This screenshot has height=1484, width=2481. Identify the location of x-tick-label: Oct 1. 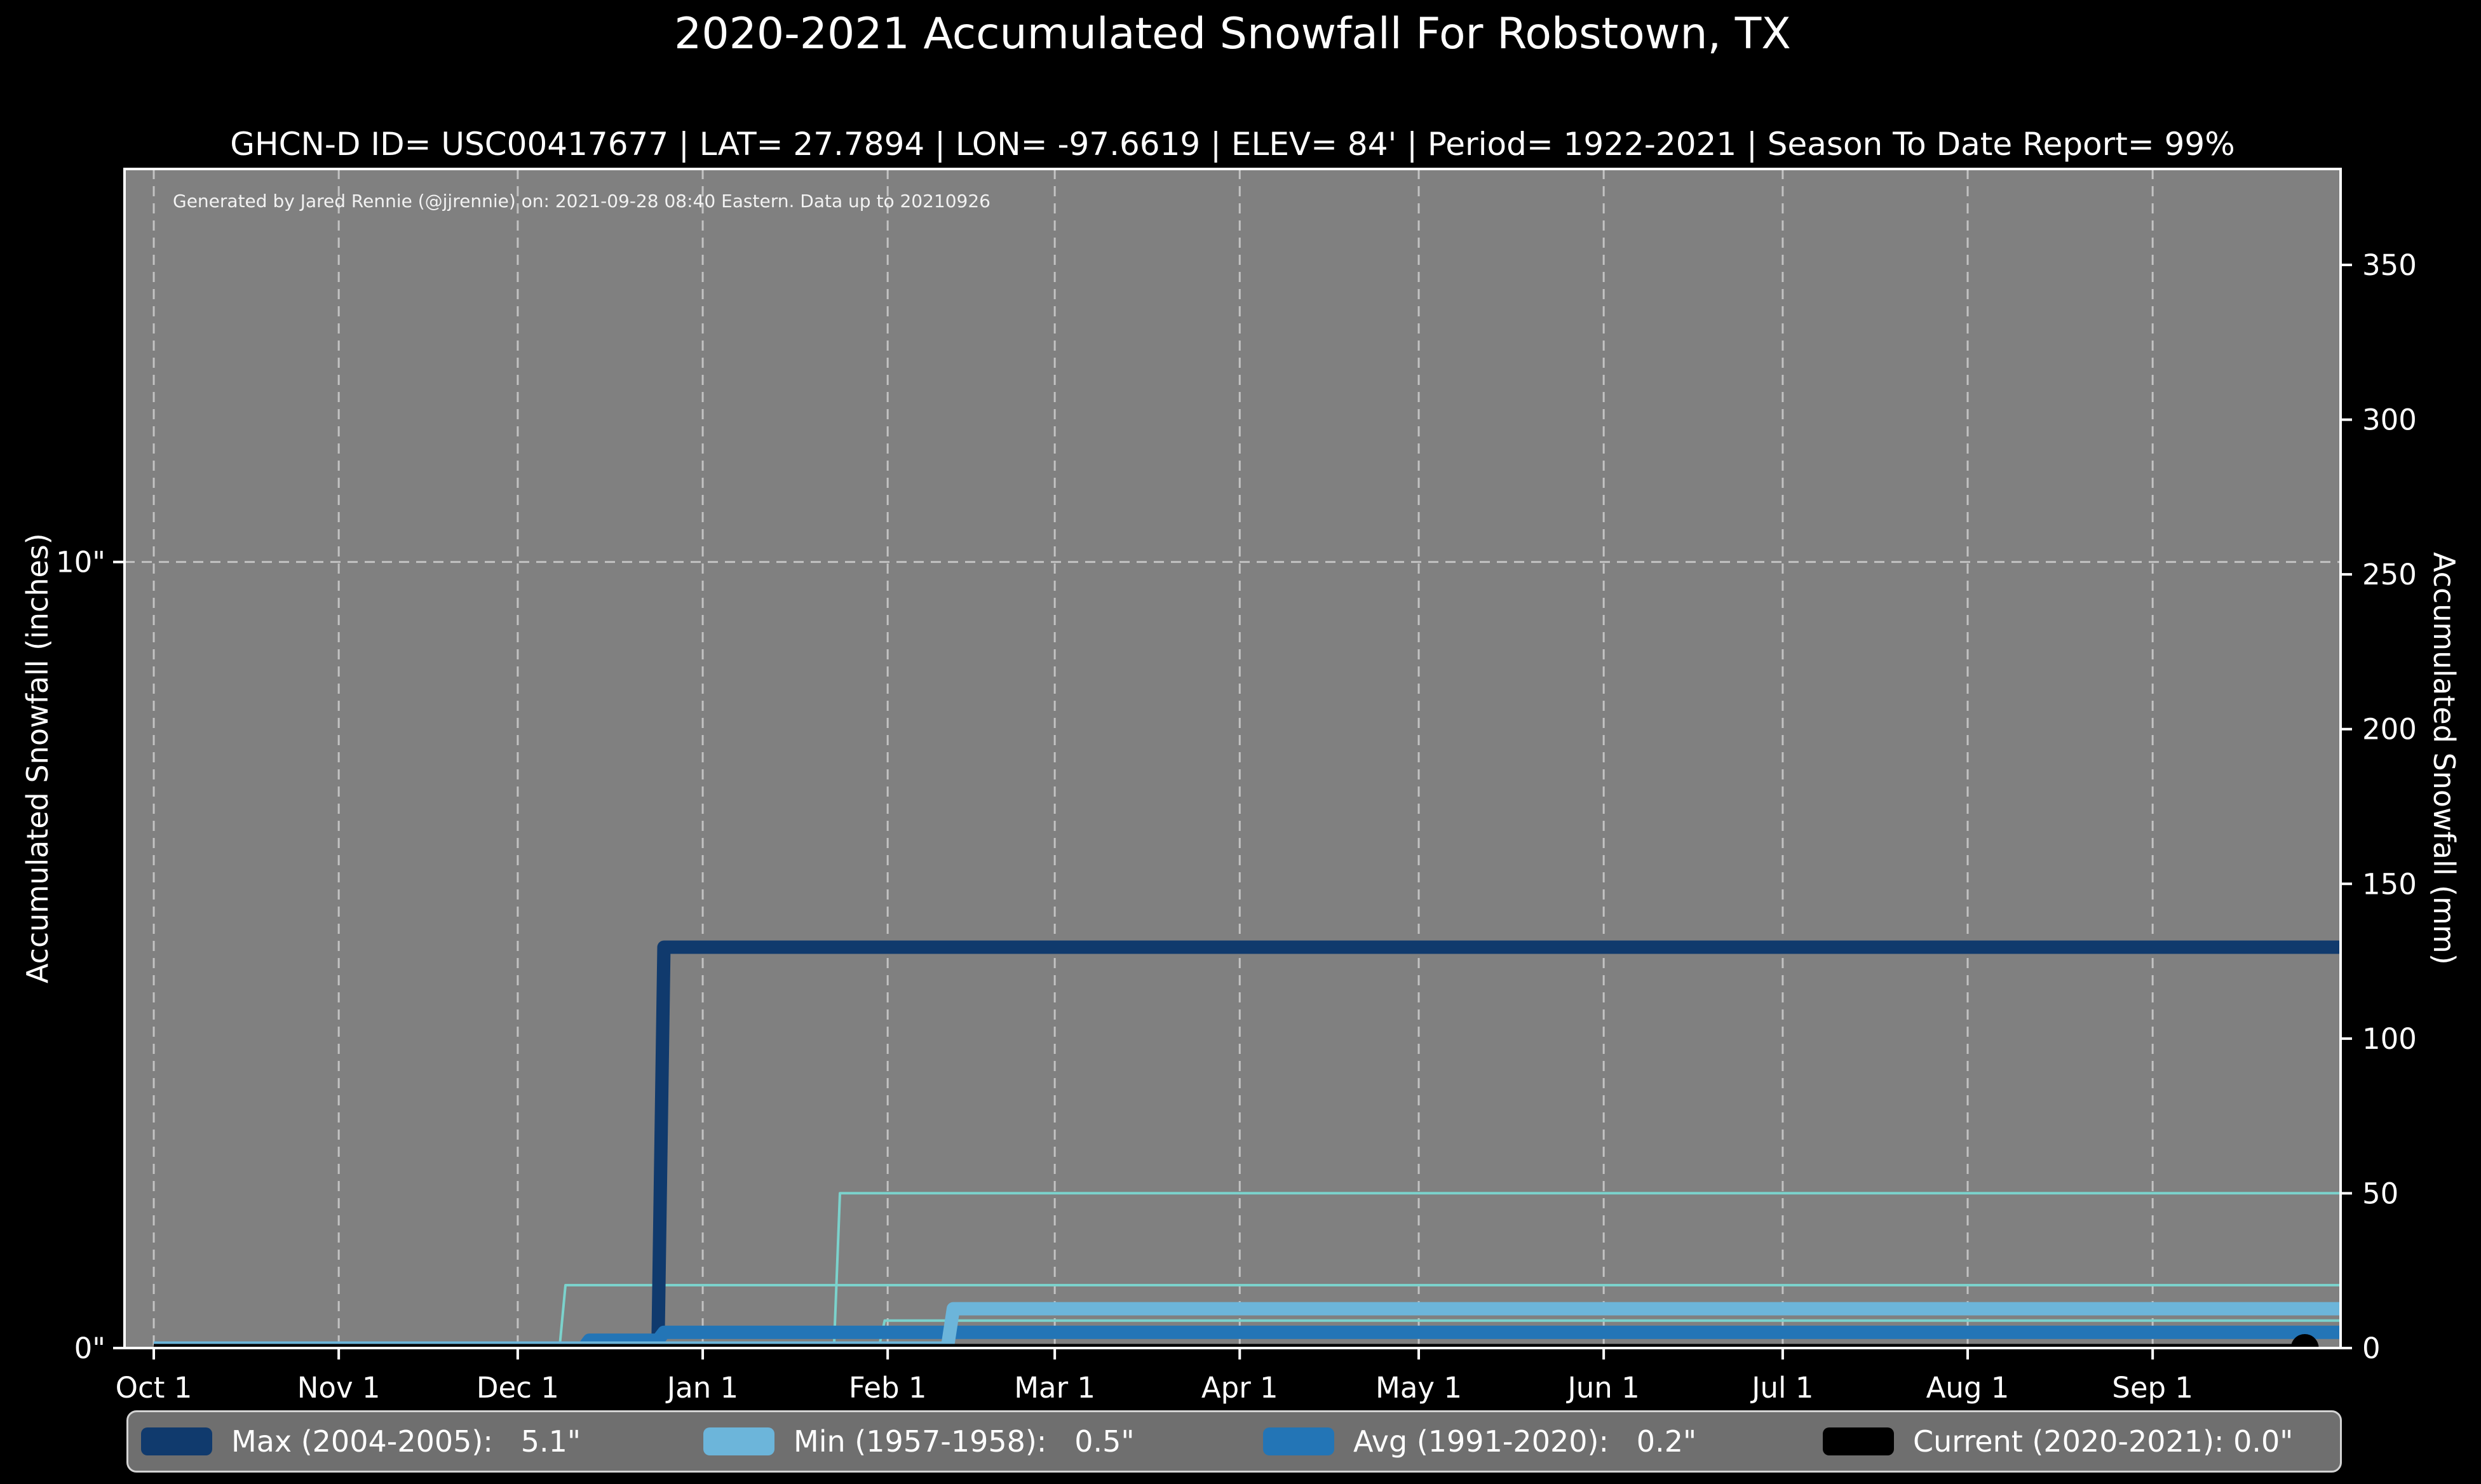
(154, 1388).